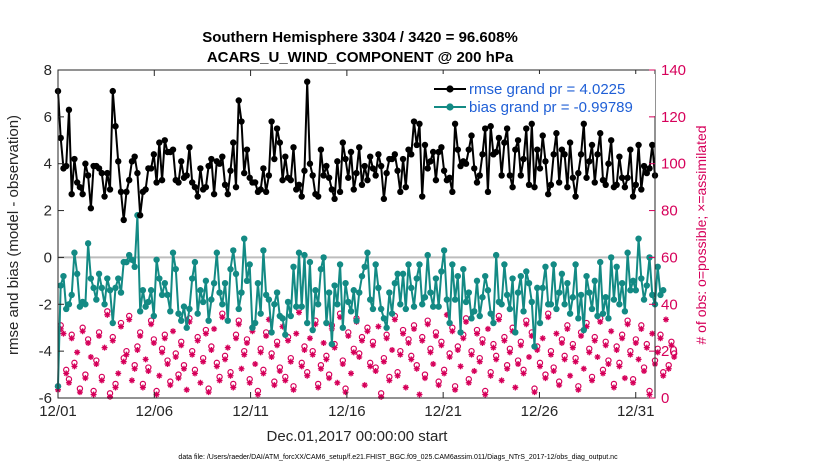 The height and width of the screenshot is (470, 830). I want to click on y-tick-label-right: 40, so click(669, 304).